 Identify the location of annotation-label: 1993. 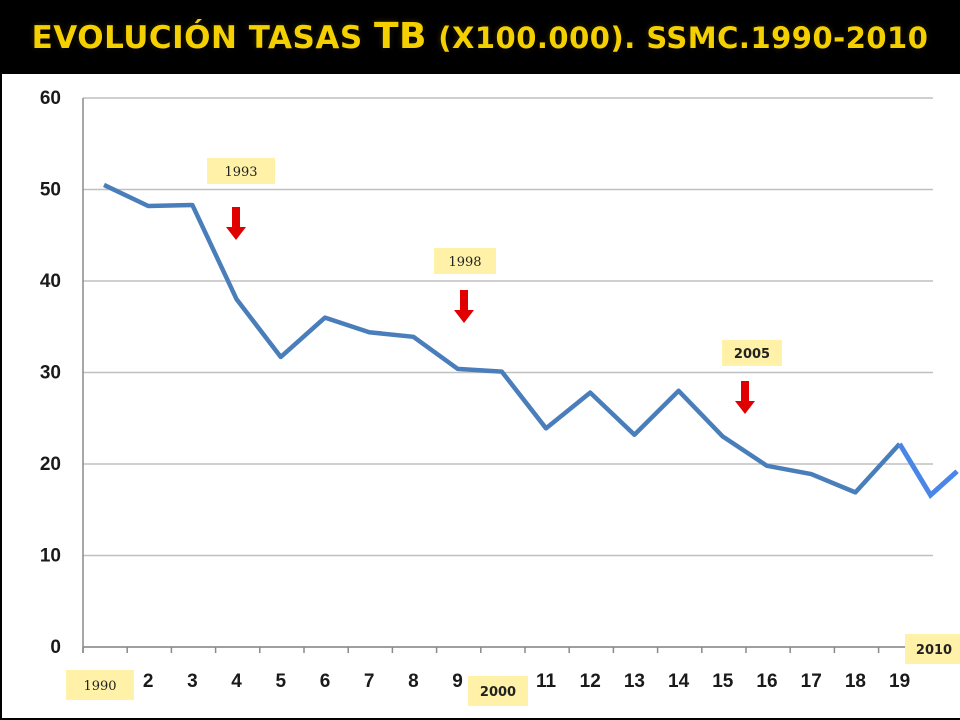
(240, 172).